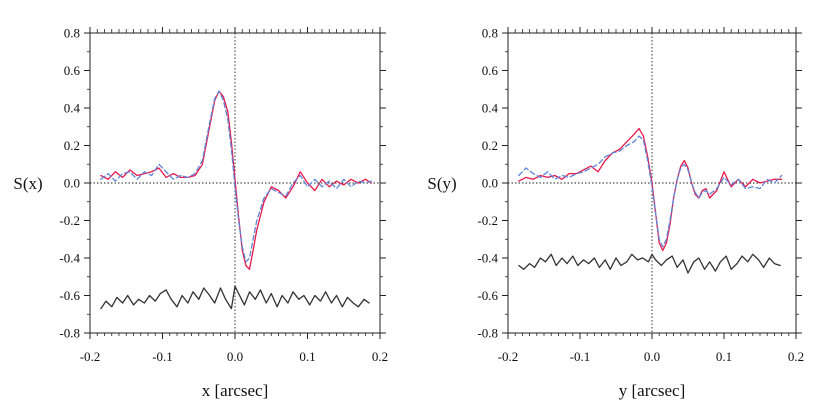 The height and width of the screenshot is (415, 830). I want to click on left-x-axis-title: x [arcsec], so click(235, 390).